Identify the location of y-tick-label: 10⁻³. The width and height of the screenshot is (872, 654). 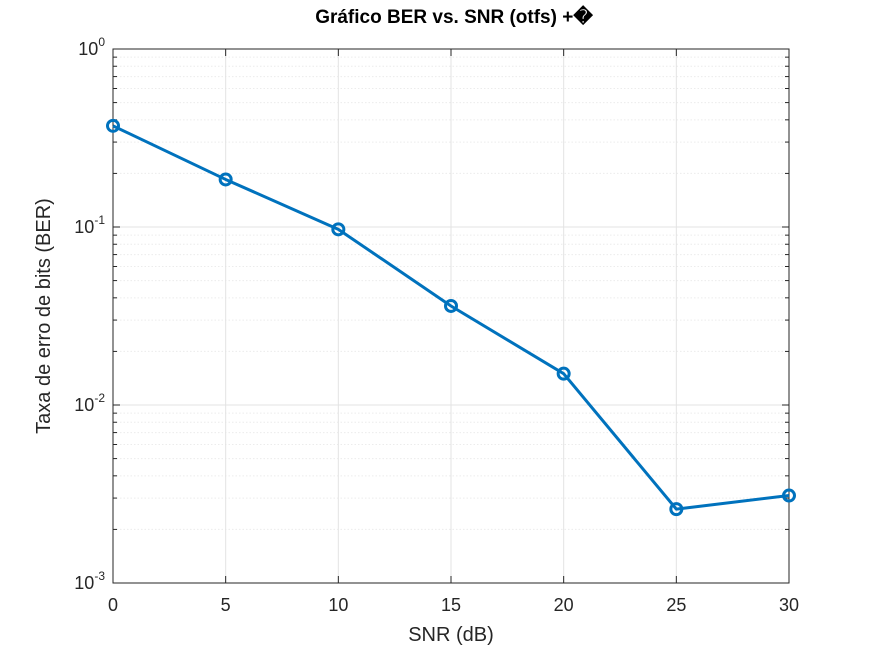
(89, 581).